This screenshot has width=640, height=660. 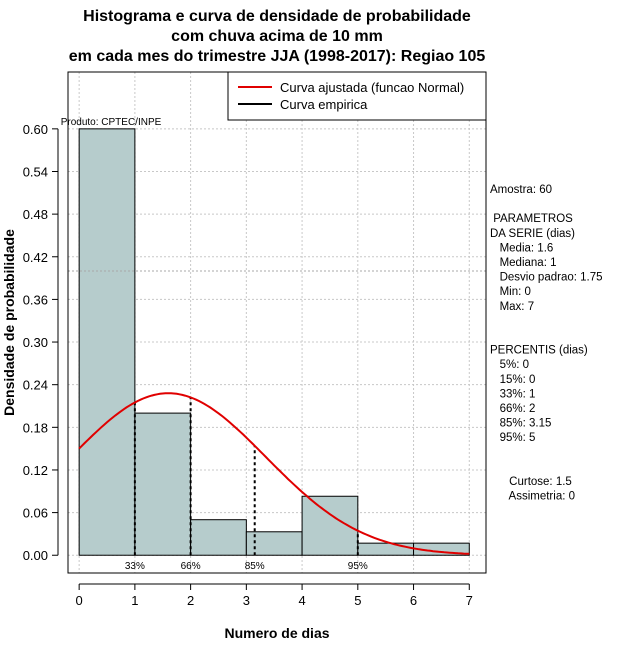 What do you see at coordinates (372, 87) in the screenshot?
I see `legend-label: Curva ajustada (funcao Normal)` at bounding box center [372, 87].